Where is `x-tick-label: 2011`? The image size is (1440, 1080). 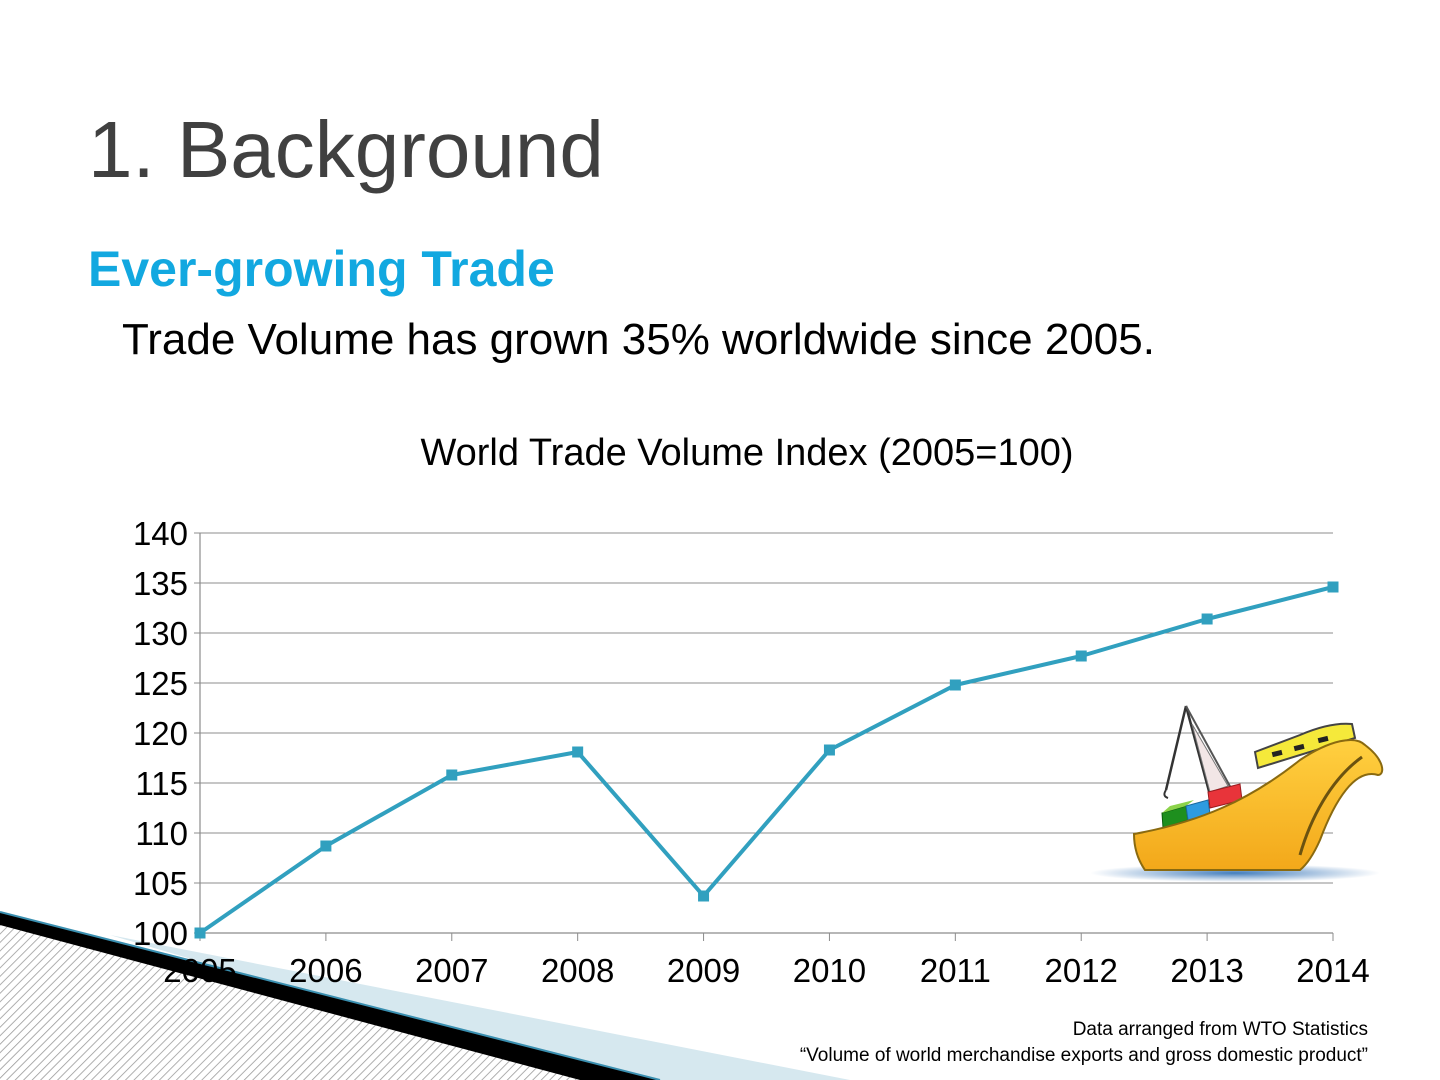
x-tick-label: 2011 is located at coordinates (955, 970).